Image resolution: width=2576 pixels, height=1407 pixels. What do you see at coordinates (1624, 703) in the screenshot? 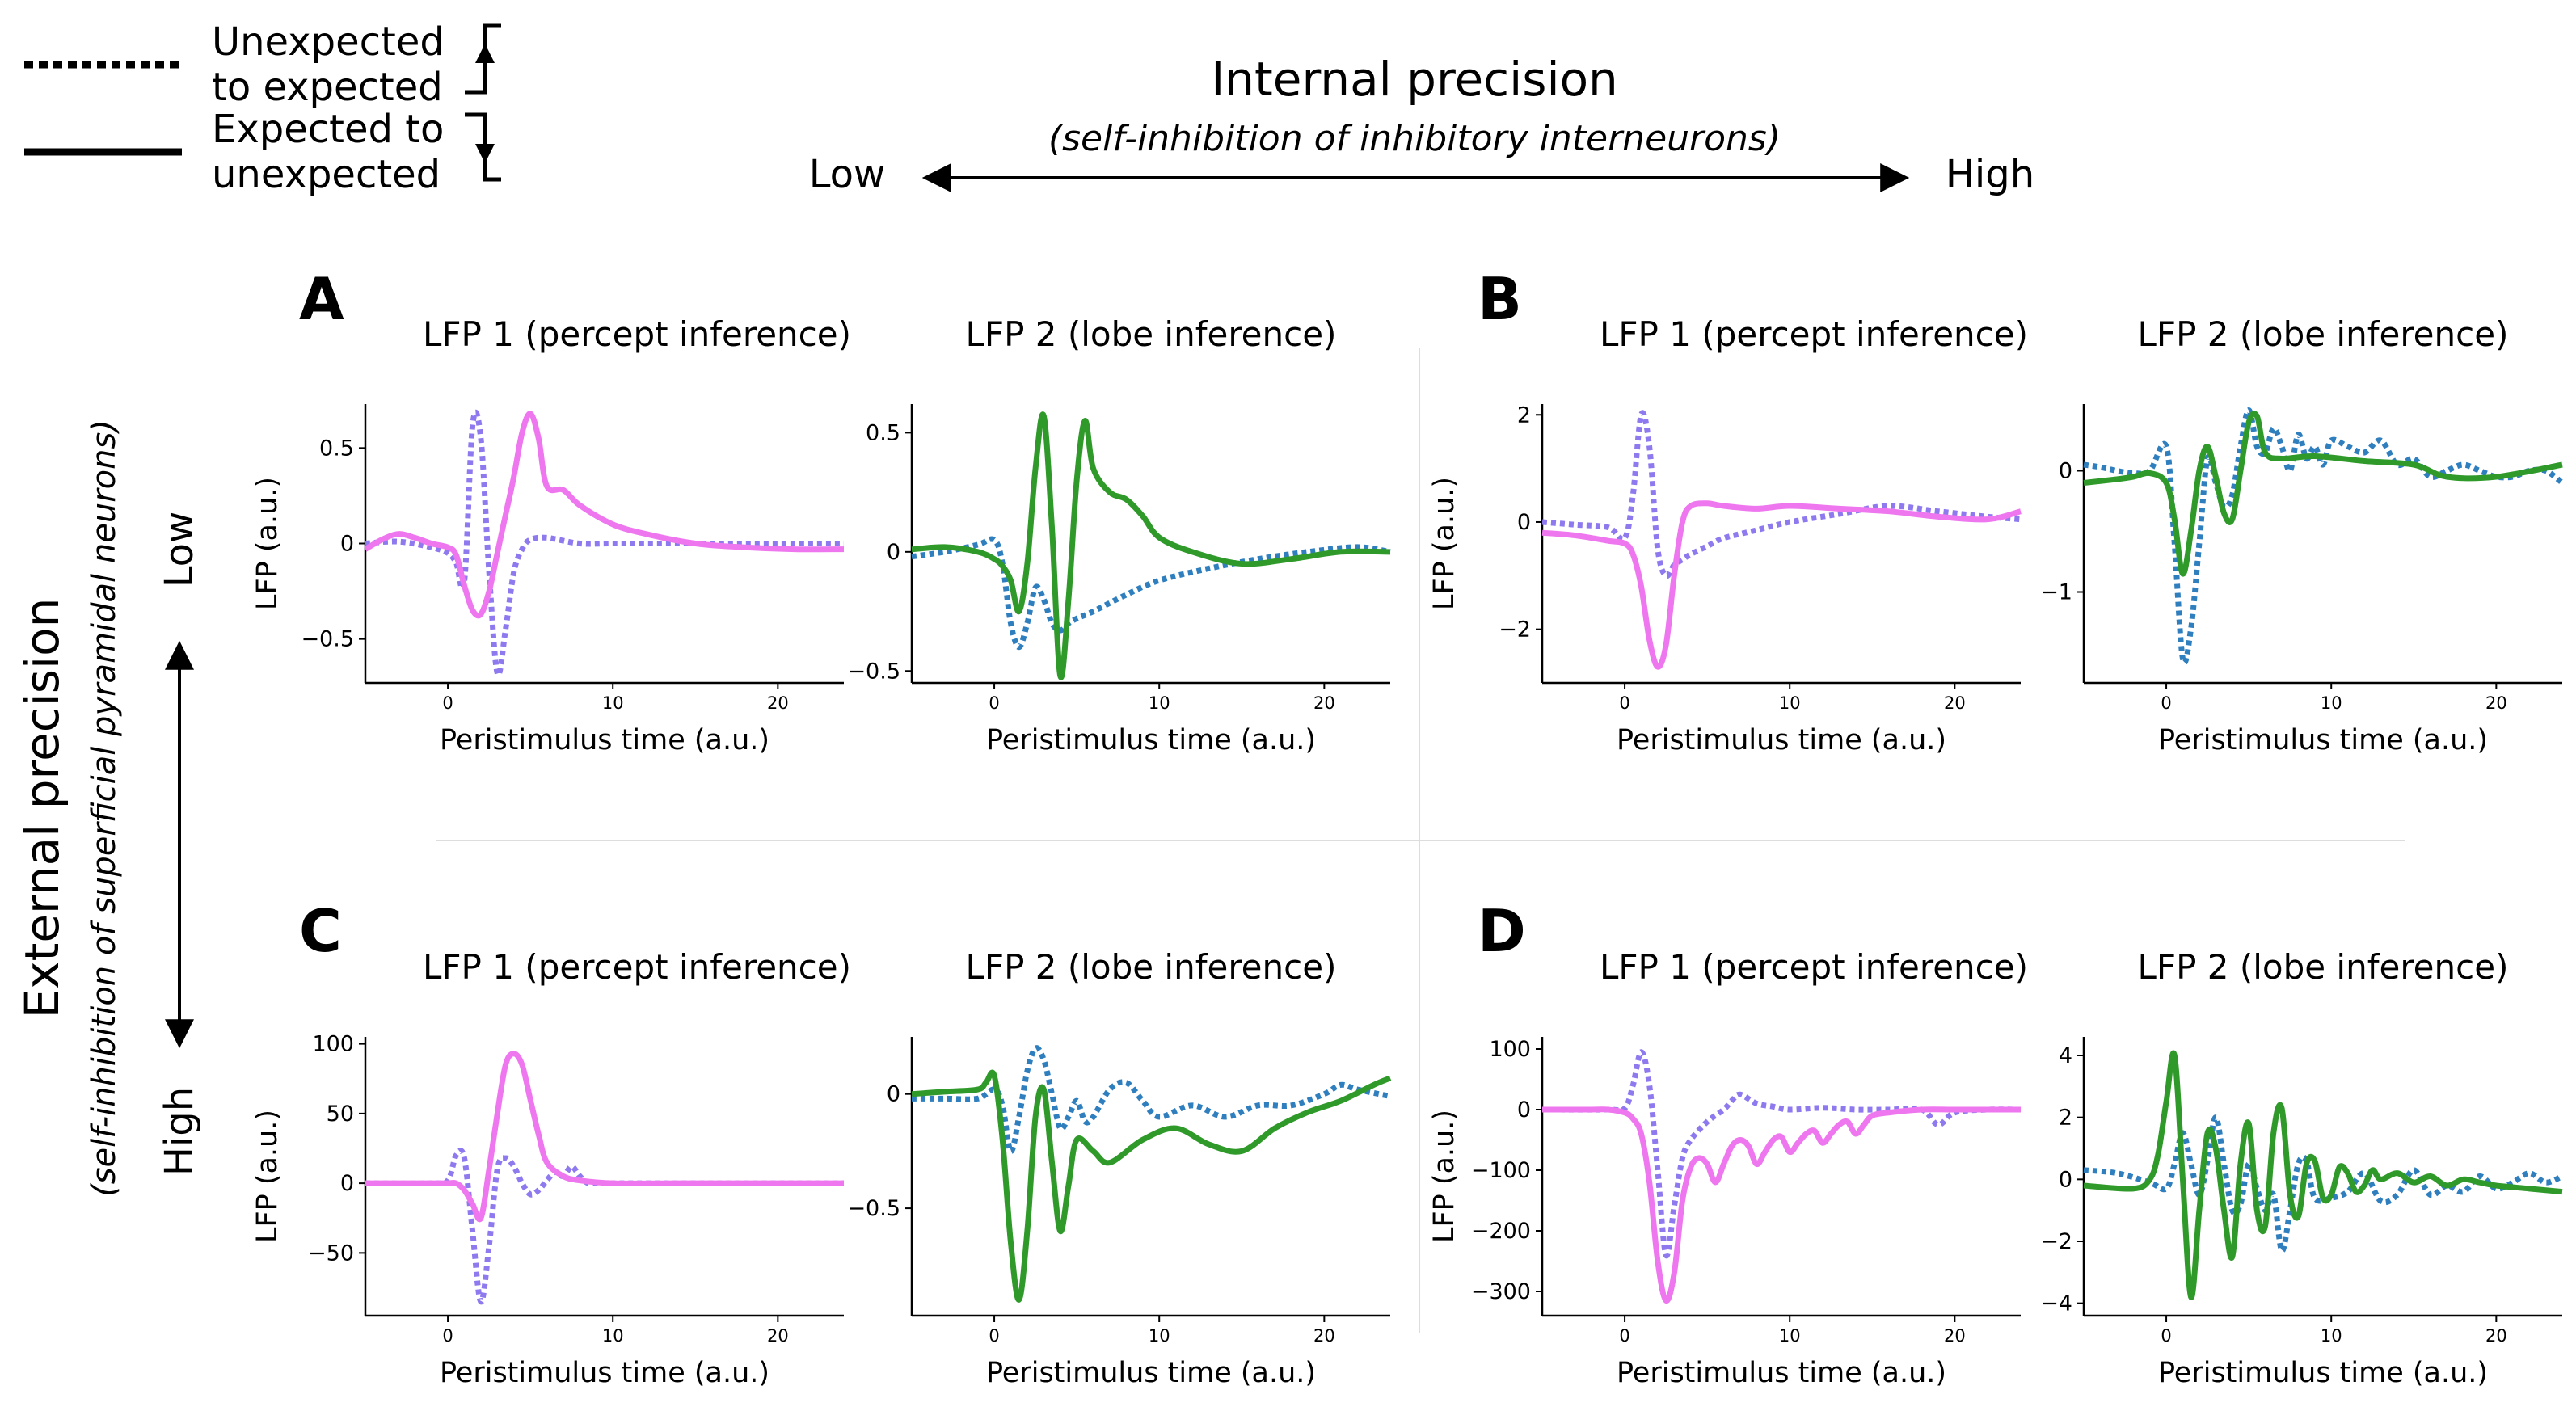
I see `chart-b-lfp1-x-tick-label: 0` at bounding box center [1624, 703].